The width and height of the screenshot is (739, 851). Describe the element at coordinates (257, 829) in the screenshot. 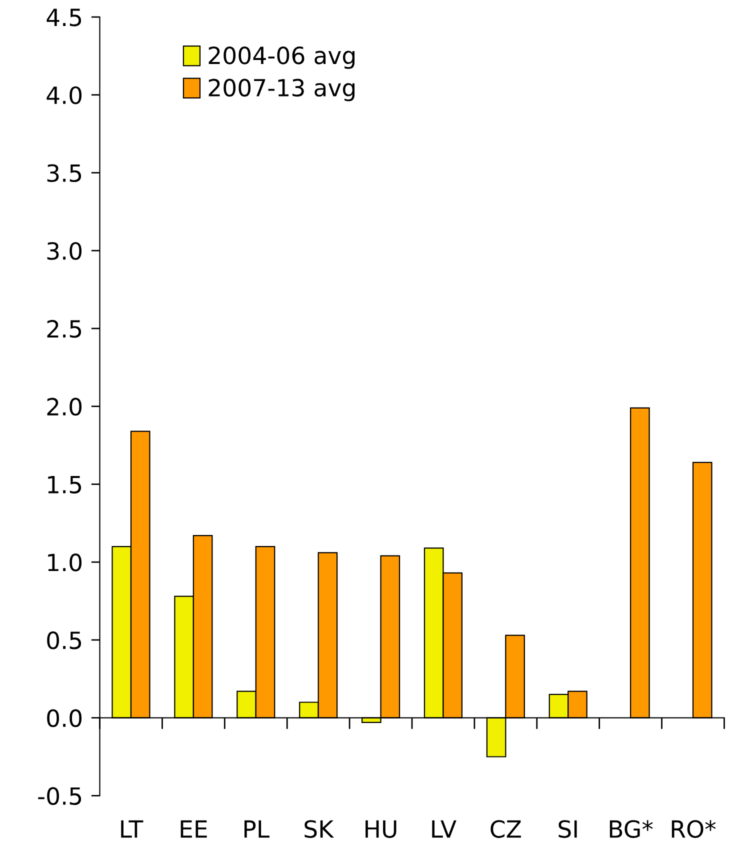

I see `x-tick-label: PL` at that location.